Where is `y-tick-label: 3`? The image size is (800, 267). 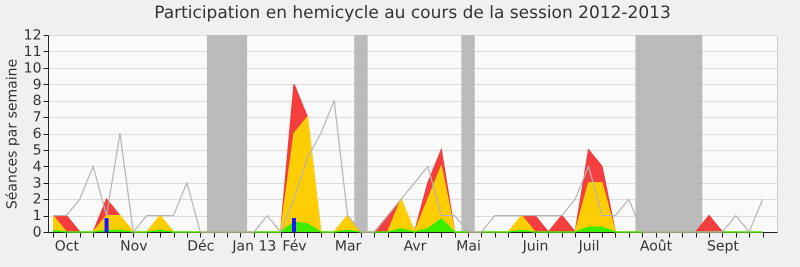
y-tick-label: 3 is located at coordinates (37, 183).